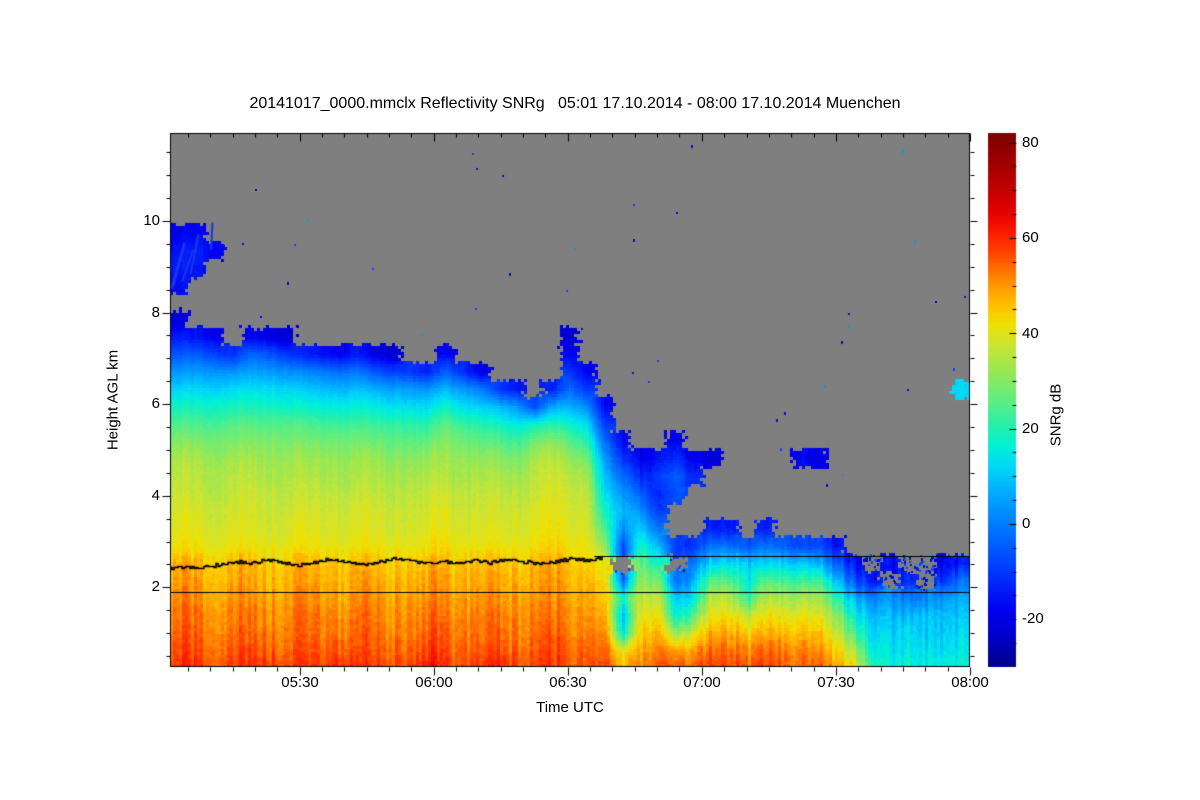 This screenshot has width=1200, height=800. I want to click on x-tick-label: 07:30, so click(836, 682).